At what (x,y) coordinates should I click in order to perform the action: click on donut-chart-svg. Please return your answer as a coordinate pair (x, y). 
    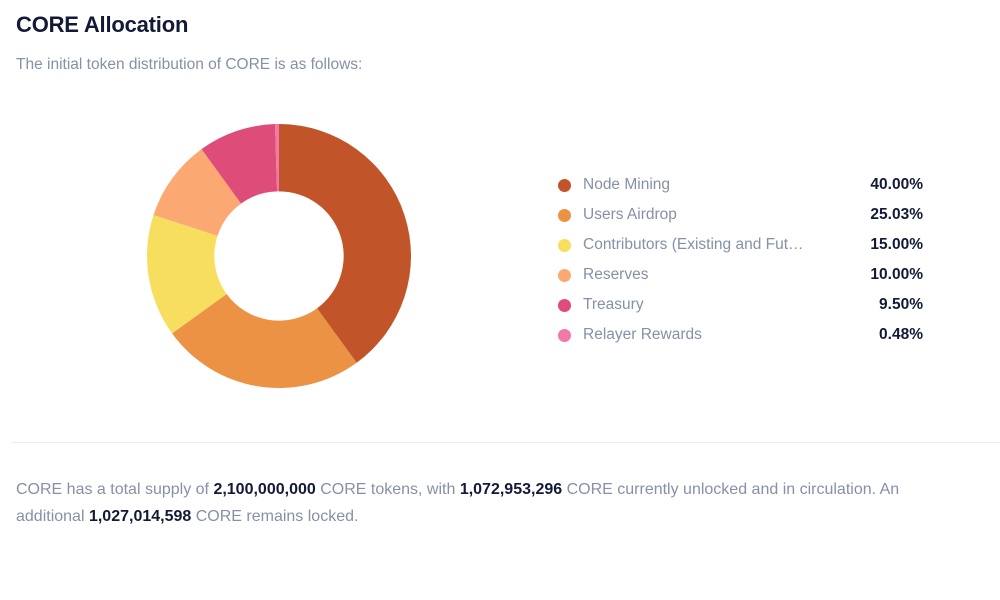
    Looking at the image, I should click on (279, 256).